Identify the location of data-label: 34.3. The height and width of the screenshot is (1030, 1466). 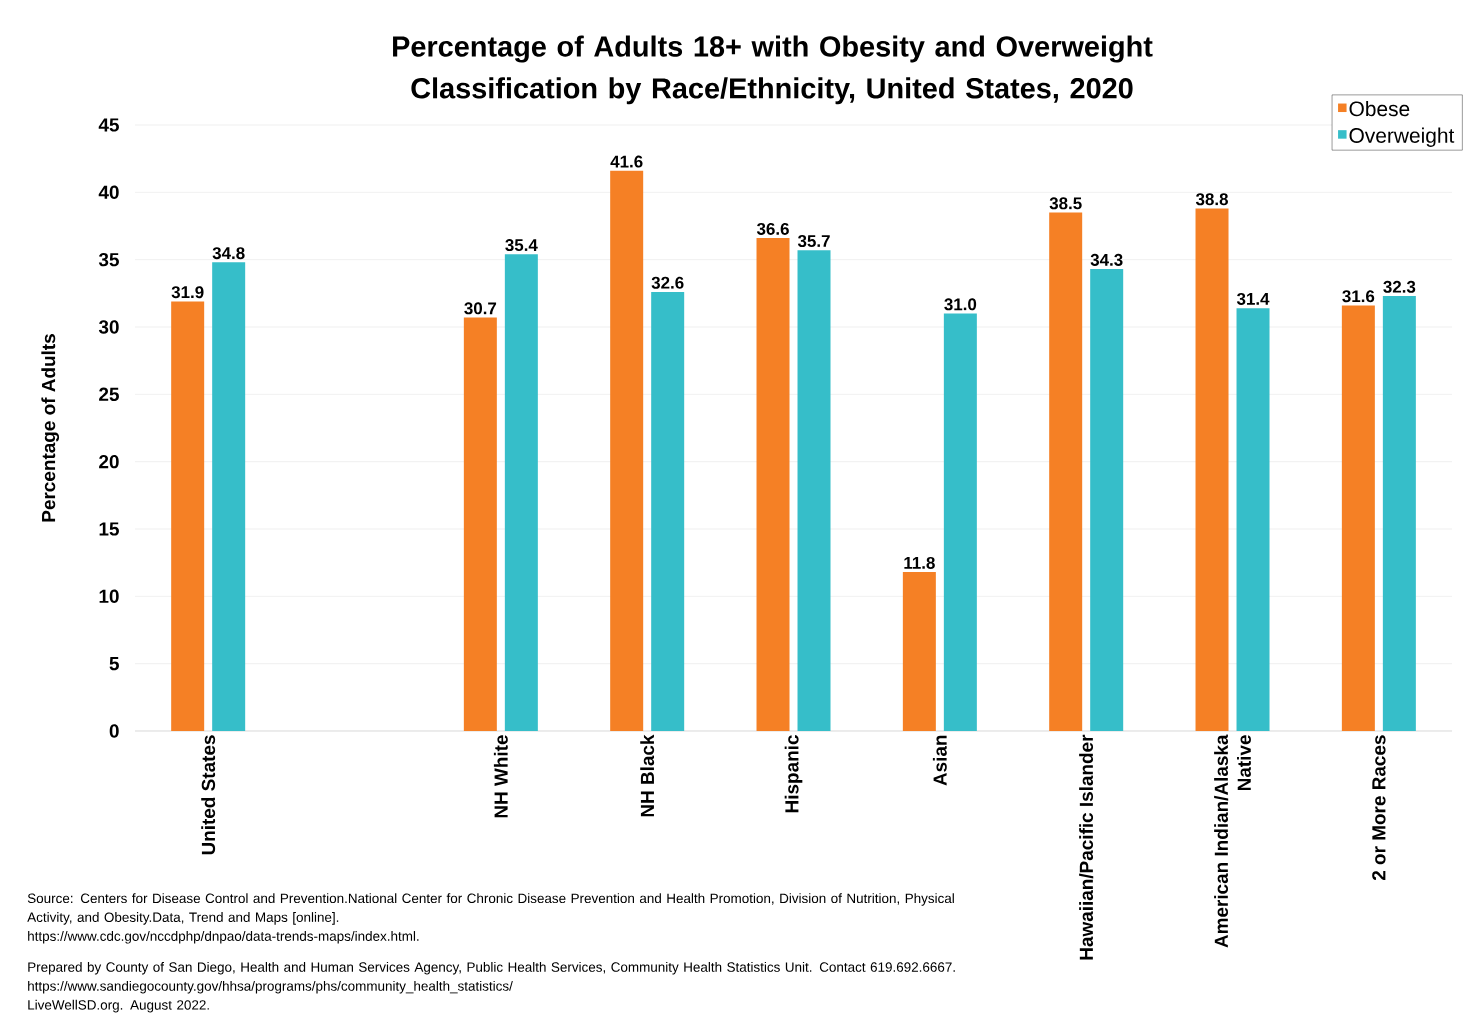
(1106, 259).